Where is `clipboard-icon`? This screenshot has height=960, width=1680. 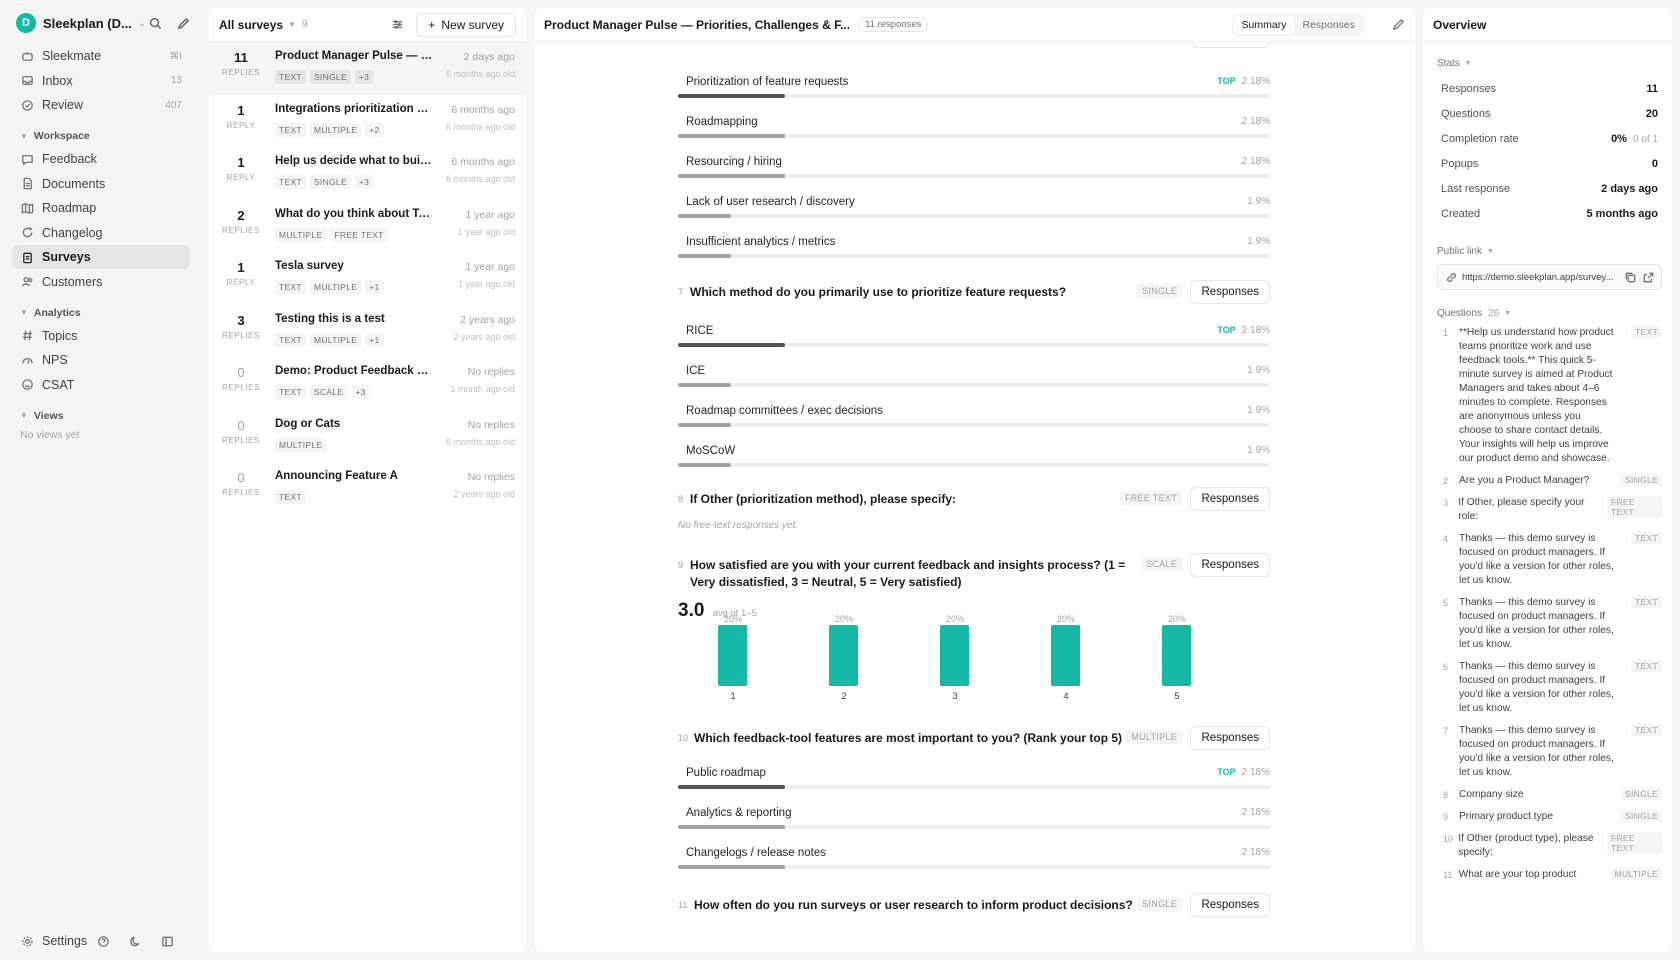
clipboard-icon is located at coordinates (27, 257).